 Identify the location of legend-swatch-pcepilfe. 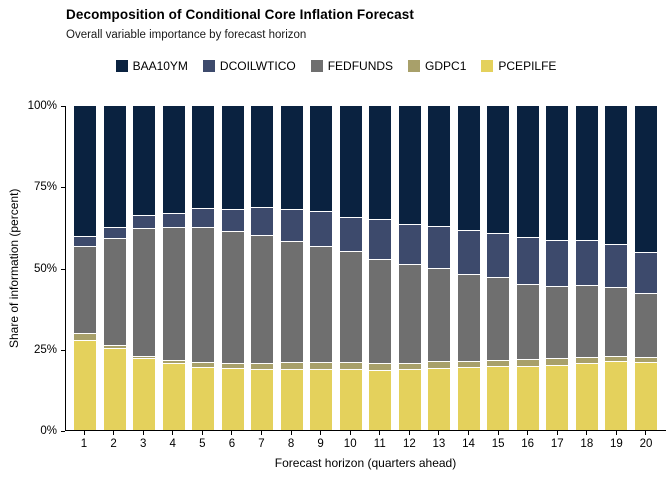
(487, 66).